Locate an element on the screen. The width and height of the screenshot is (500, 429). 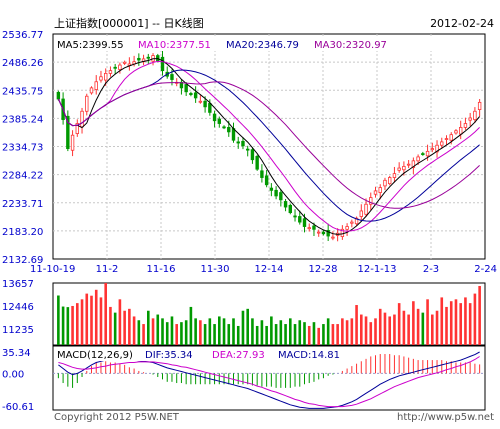
macd-legend-background is located at coordinates (200, 354).